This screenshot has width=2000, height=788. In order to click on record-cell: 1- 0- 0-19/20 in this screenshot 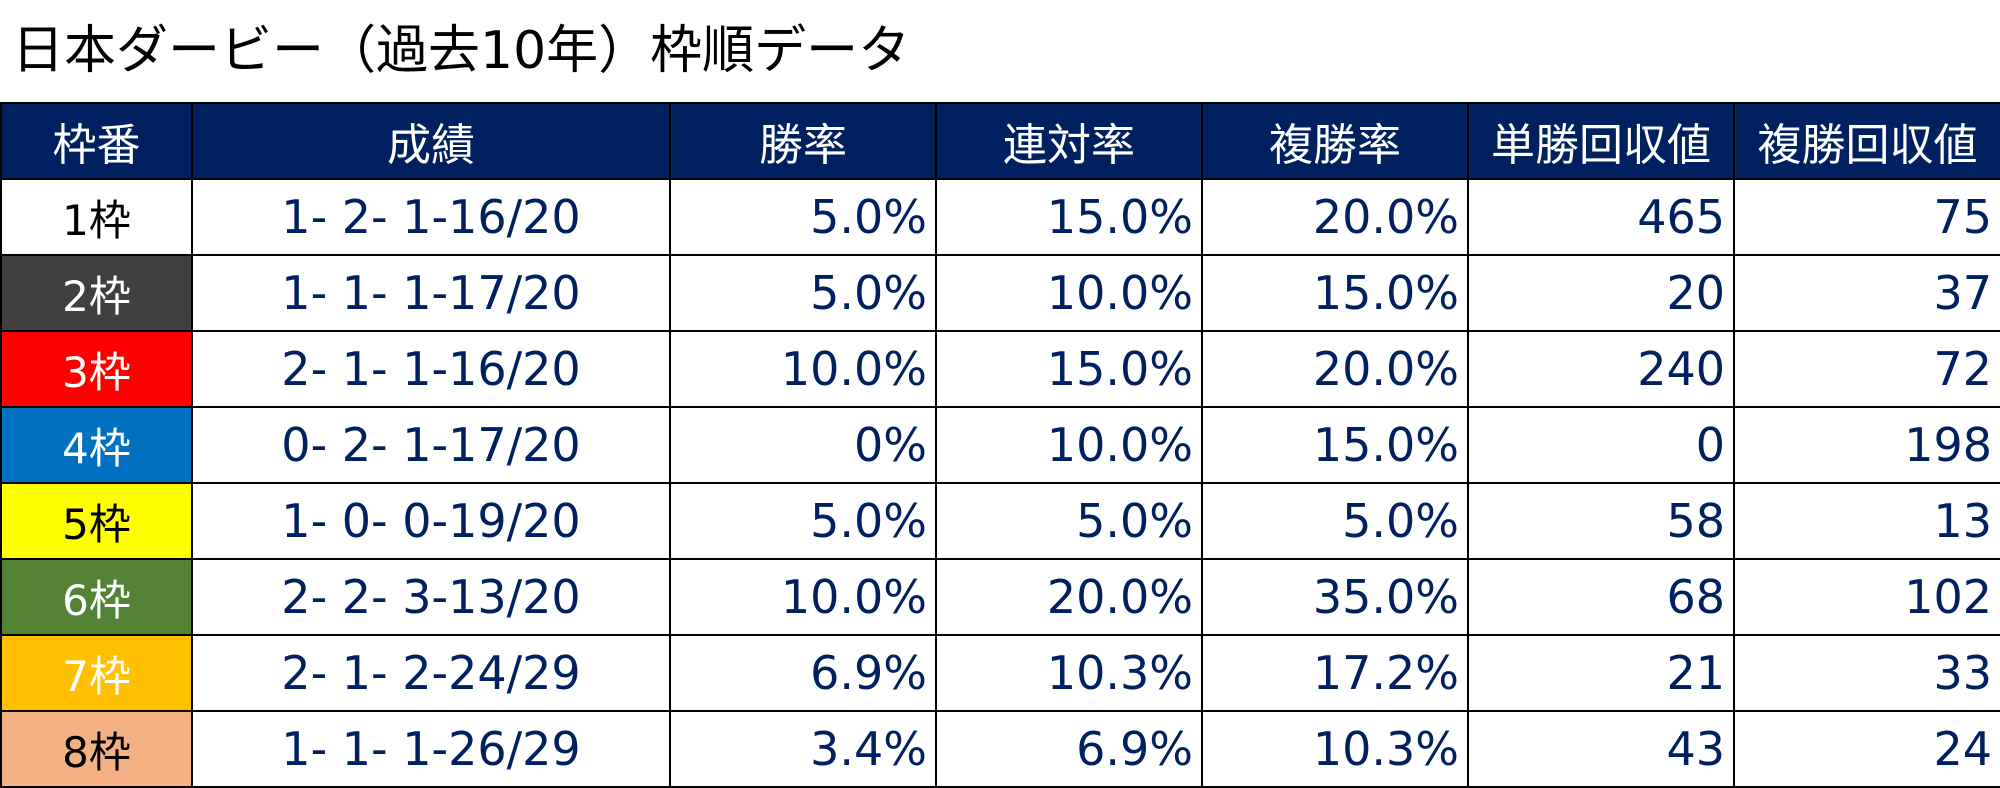, I will do `click(431, 521)`.